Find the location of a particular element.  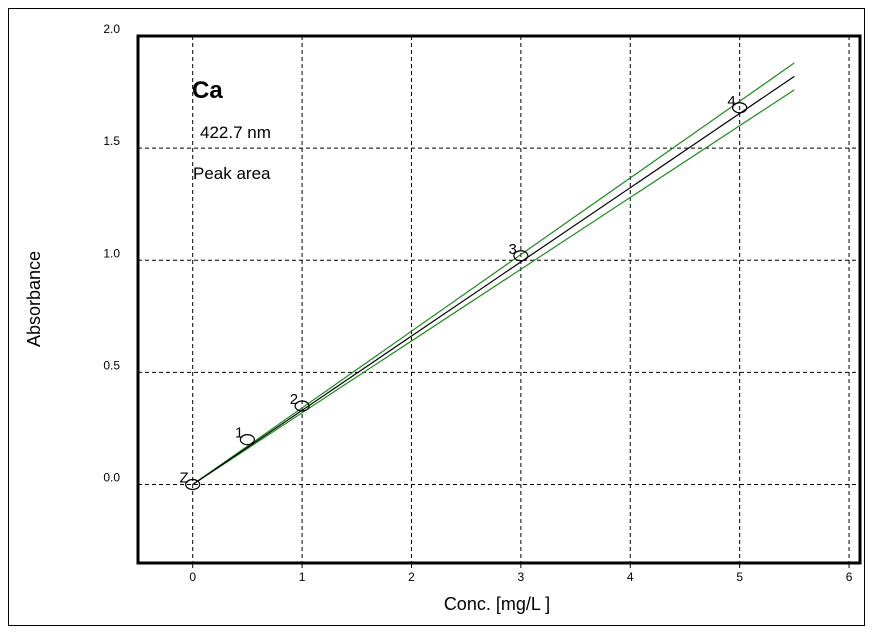

y-tick-label: 0.0 is located at coordinates (111, 478).